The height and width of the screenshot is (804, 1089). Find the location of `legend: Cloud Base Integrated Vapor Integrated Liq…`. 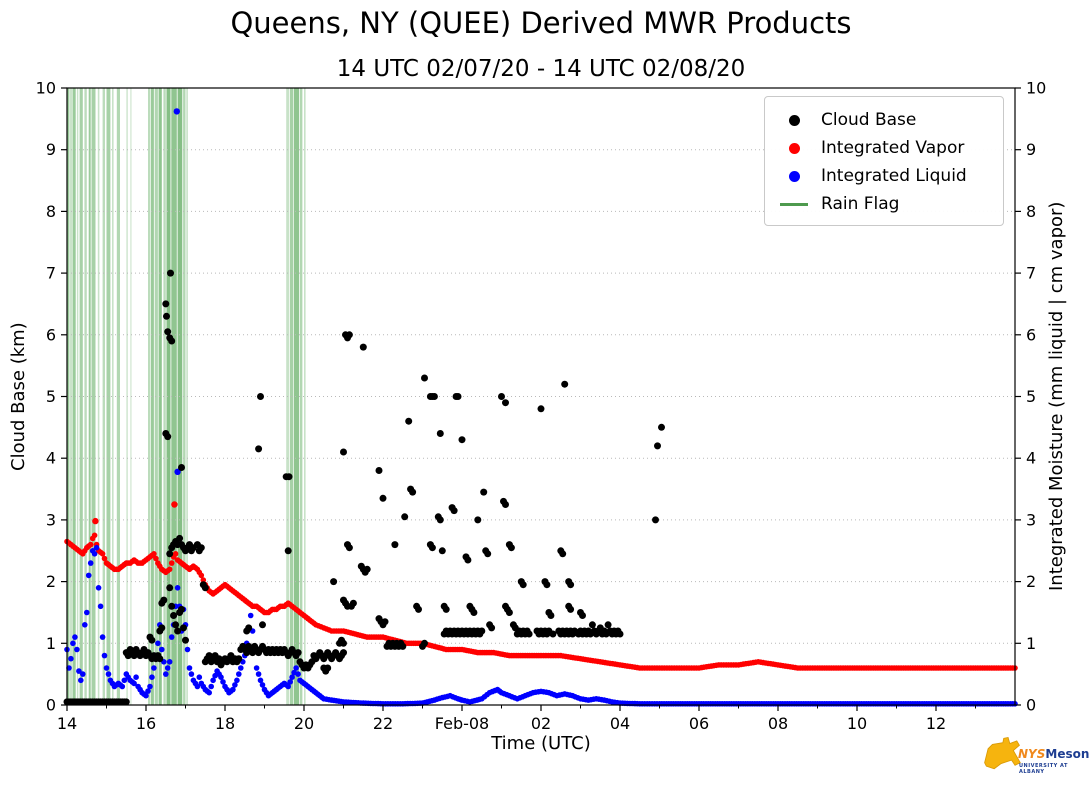

legend: Cloud Base Integrated Vapor Integrated Liq… is located at coordinates (884, 161).